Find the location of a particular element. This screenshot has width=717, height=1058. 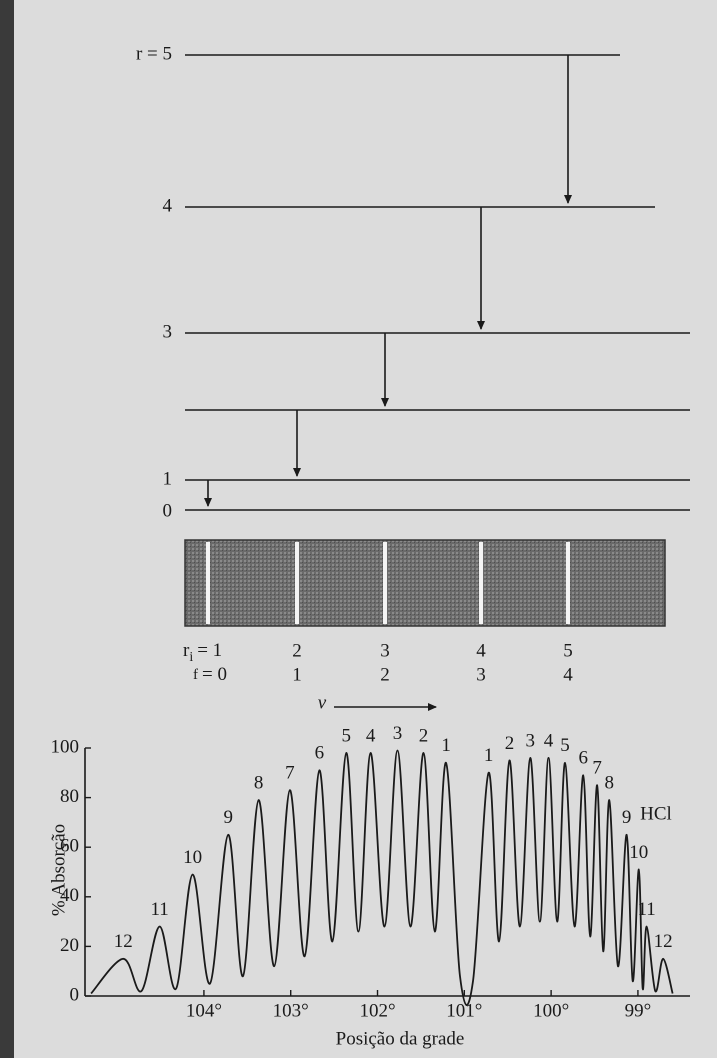

frequency-symbol: ν is located at coordinates (322, 702).